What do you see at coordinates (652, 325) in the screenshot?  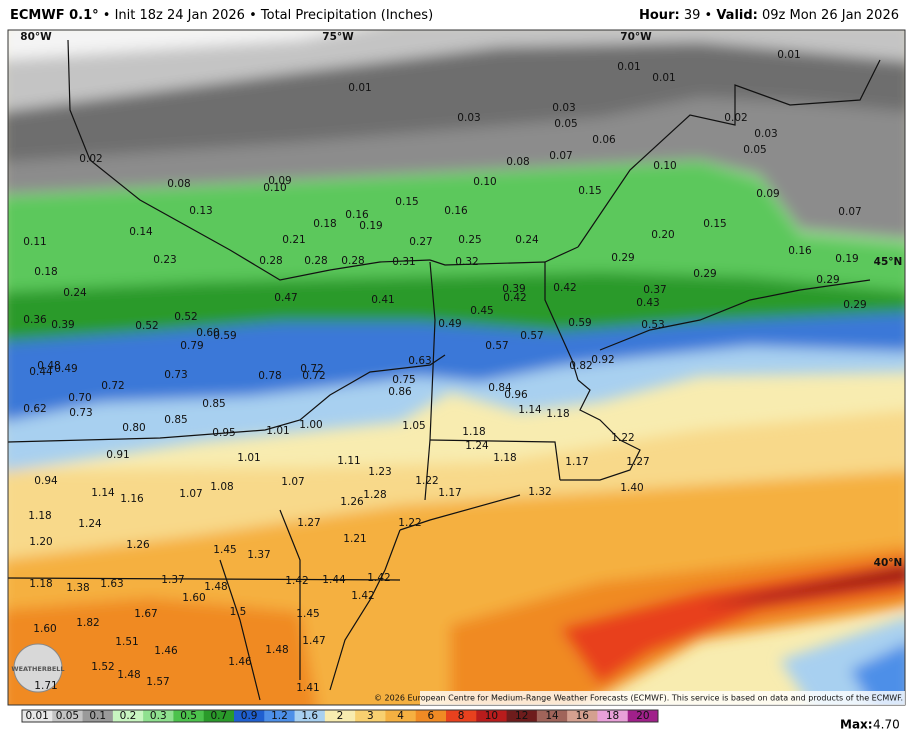 I see `precip-label: 0.53` at bounding box center [652, 325].